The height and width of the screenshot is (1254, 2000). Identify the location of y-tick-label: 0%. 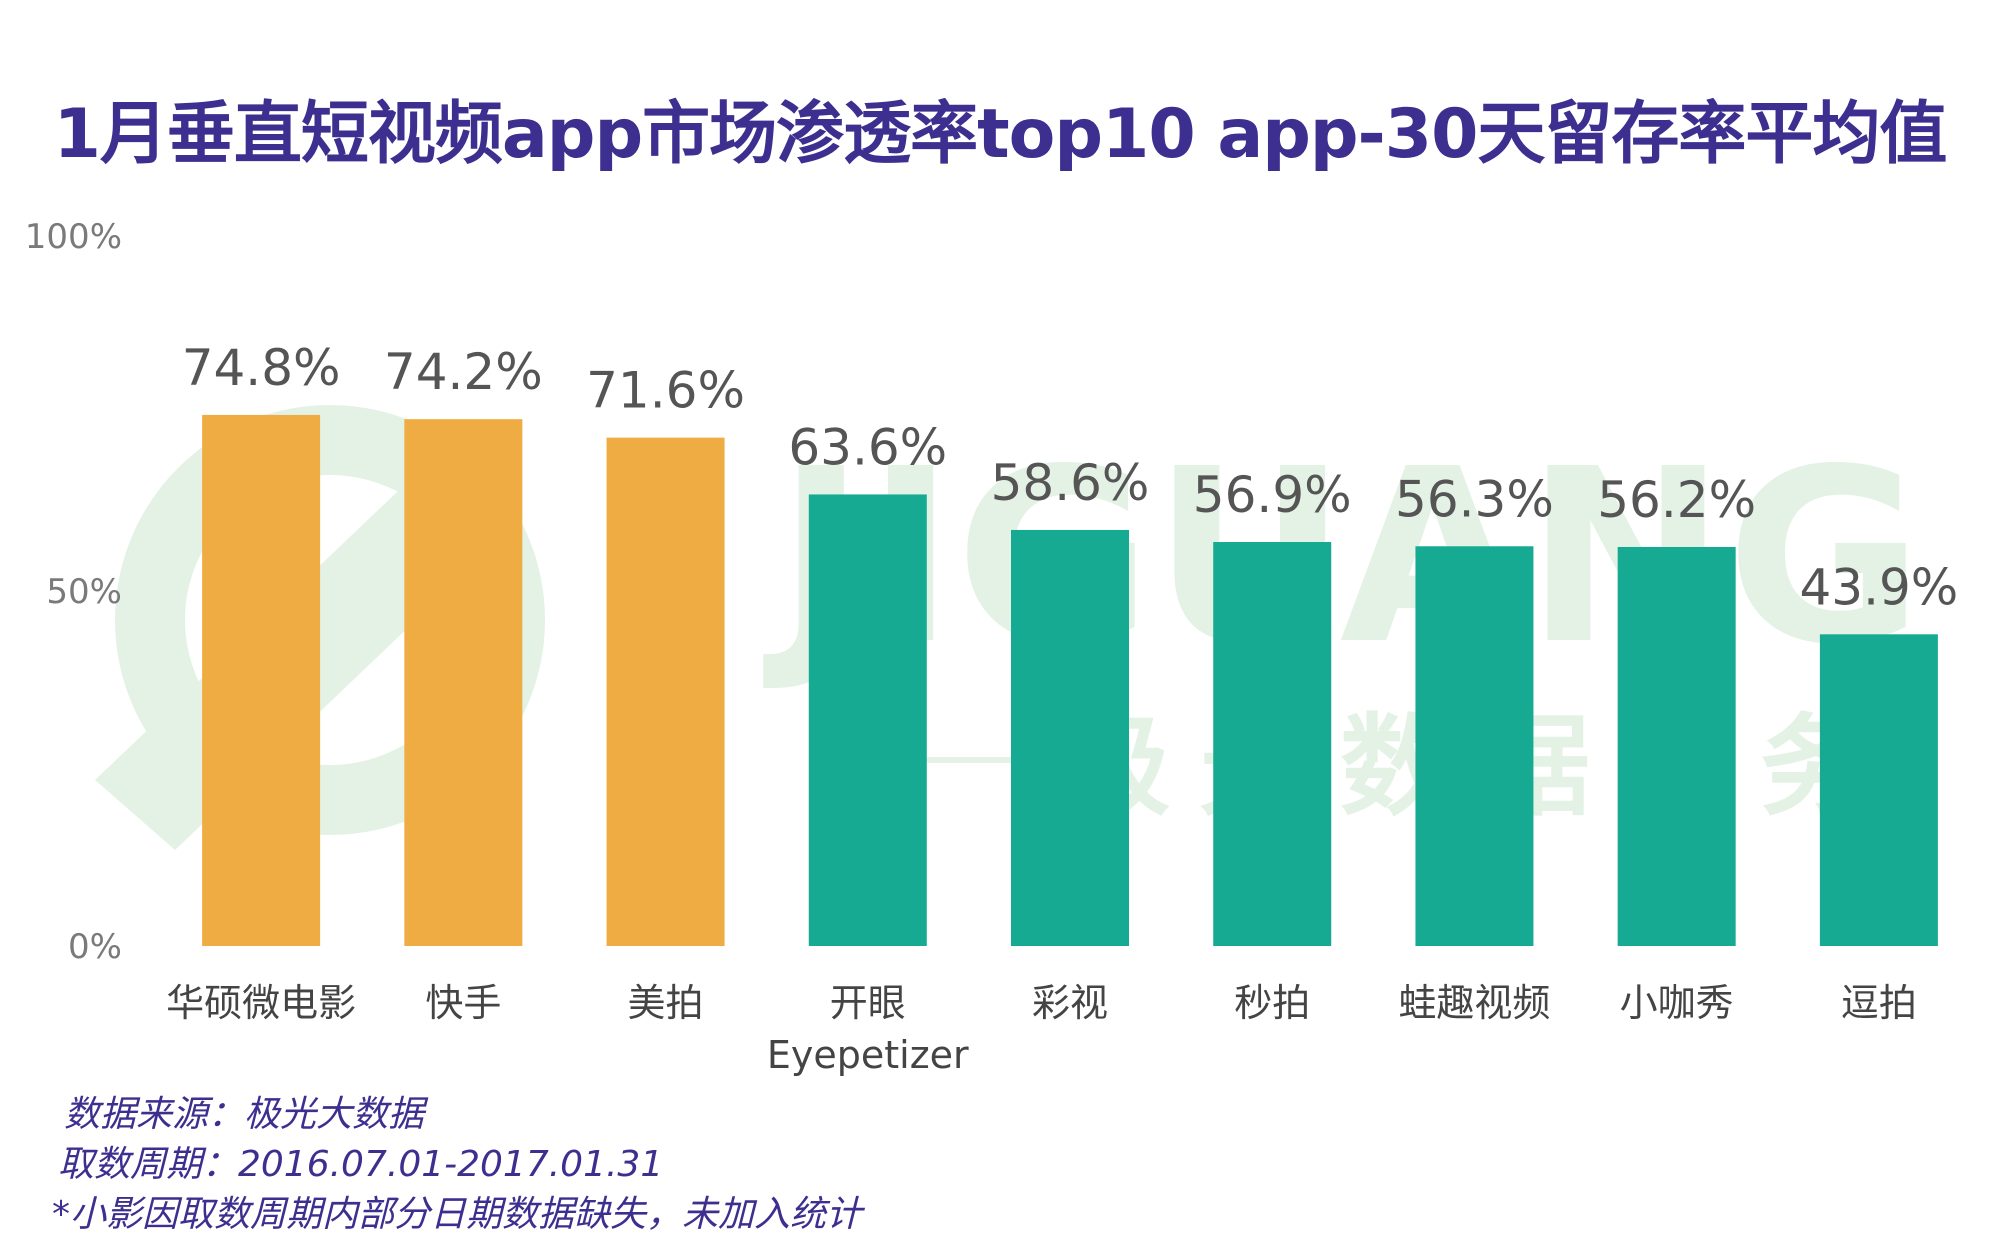
(95, 947).